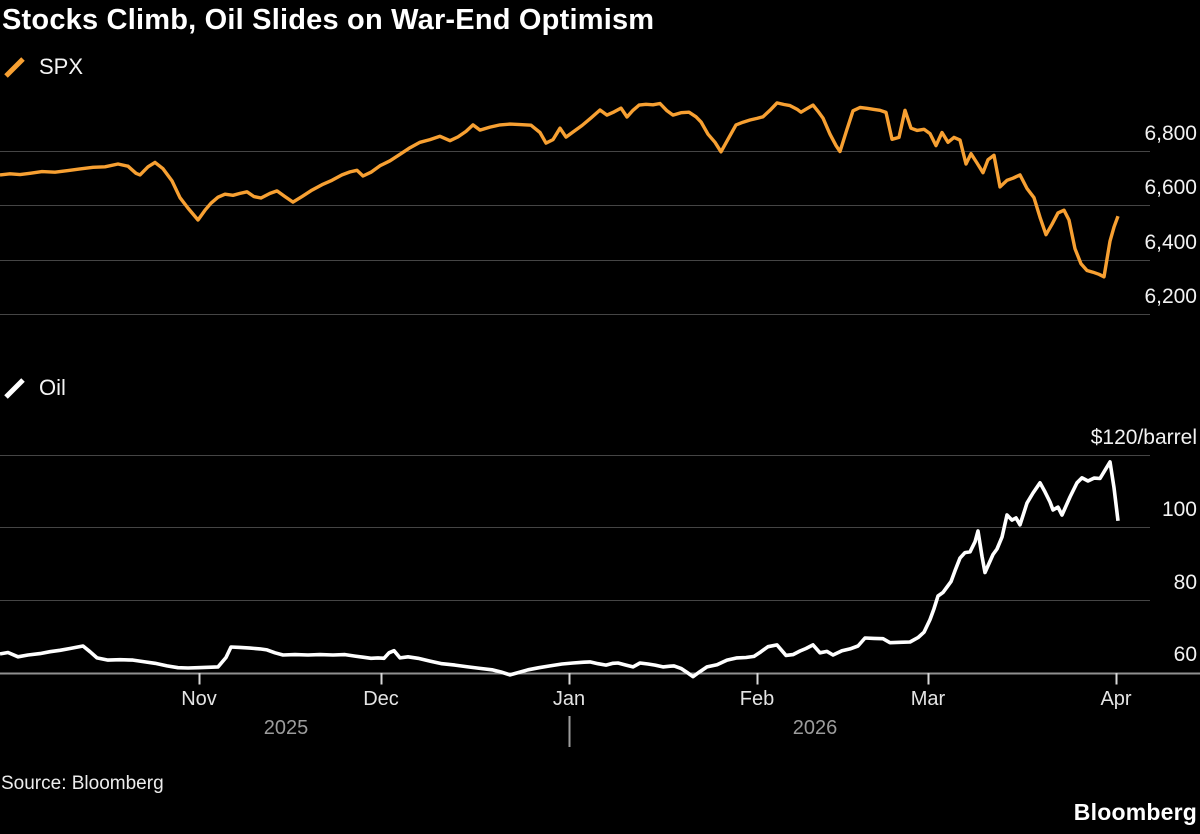  Describe the element at coordinates (61, 66) in the screenshot. I see `legend-spx-label: SPX` at that location.